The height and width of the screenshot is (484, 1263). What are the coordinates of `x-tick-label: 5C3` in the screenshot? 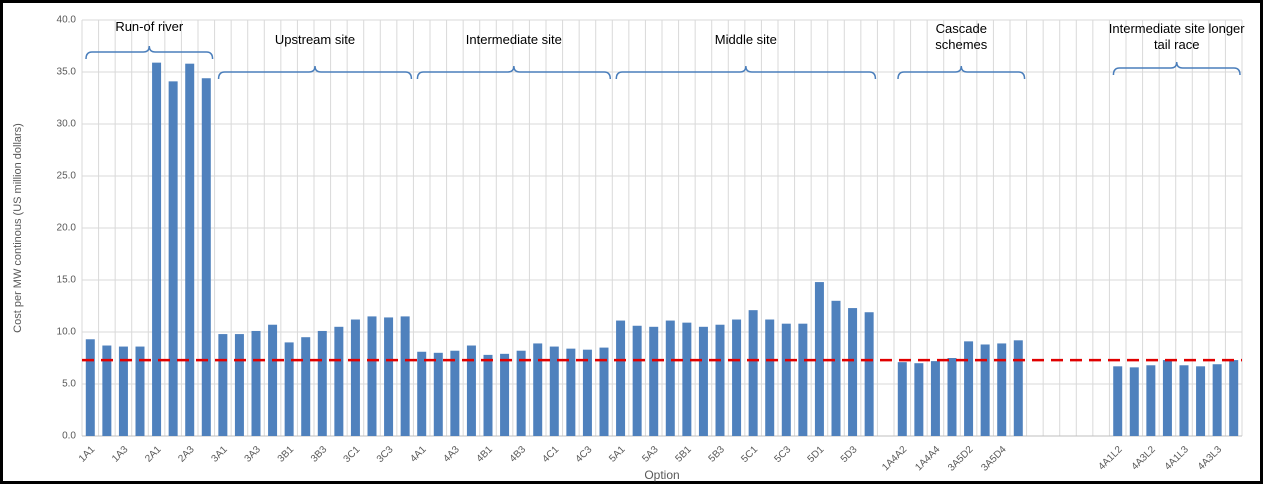 It's located at (783, 454).